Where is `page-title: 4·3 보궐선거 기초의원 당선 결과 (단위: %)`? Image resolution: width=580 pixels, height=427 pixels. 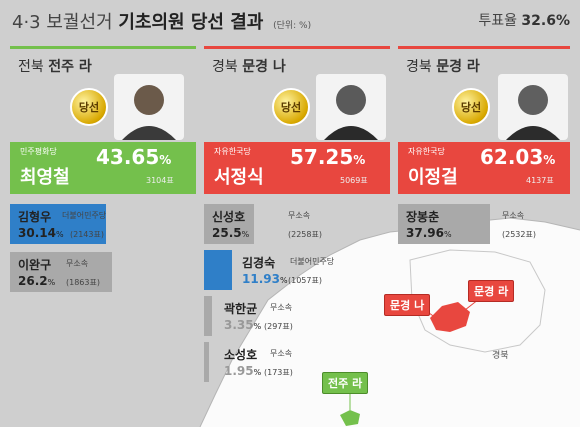
page-title: 4·3 보궐선거 기초의원 당선 결과 (단위: %) is located at coordinates (161, 21).